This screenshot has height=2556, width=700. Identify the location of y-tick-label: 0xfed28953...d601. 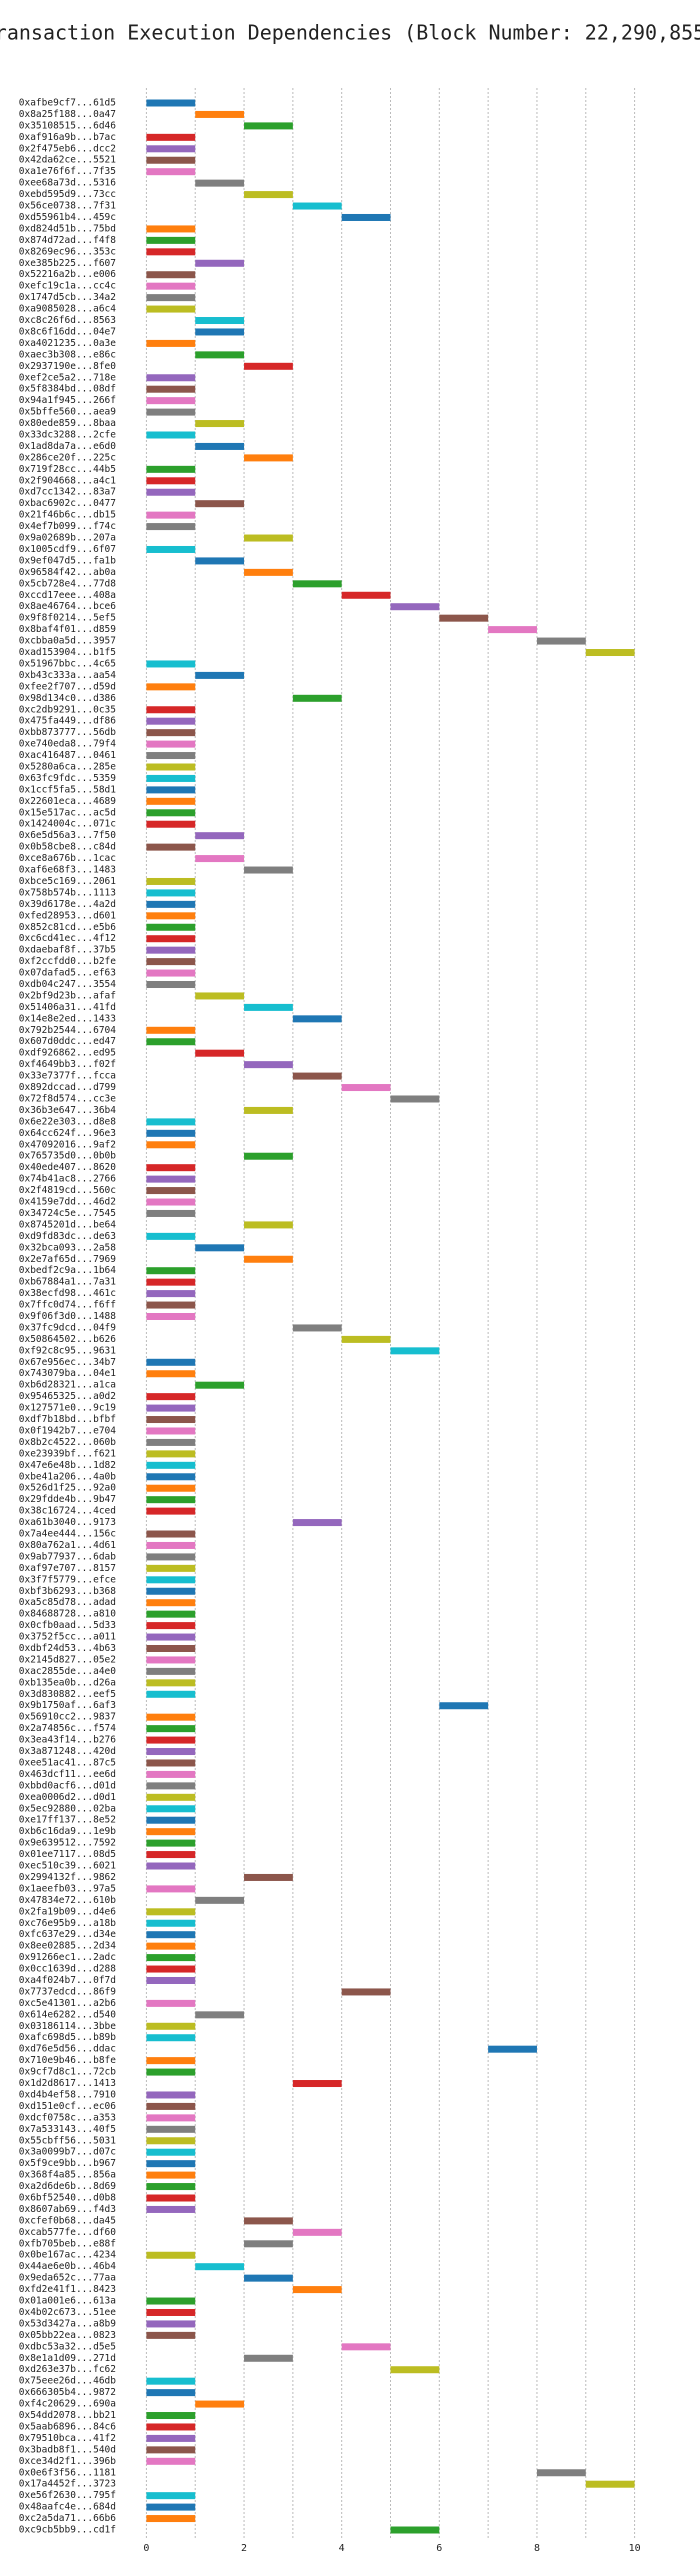
(68, 915).